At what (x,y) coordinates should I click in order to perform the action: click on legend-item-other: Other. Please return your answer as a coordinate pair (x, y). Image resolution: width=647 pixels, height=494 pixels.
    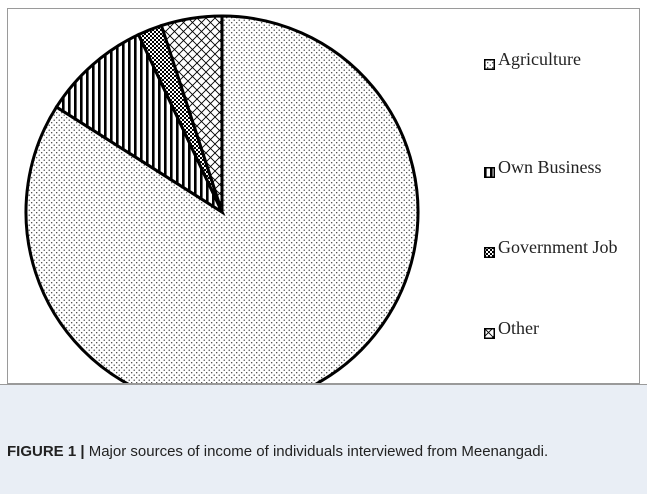
    Looking at the image, I should click on (511, 329).